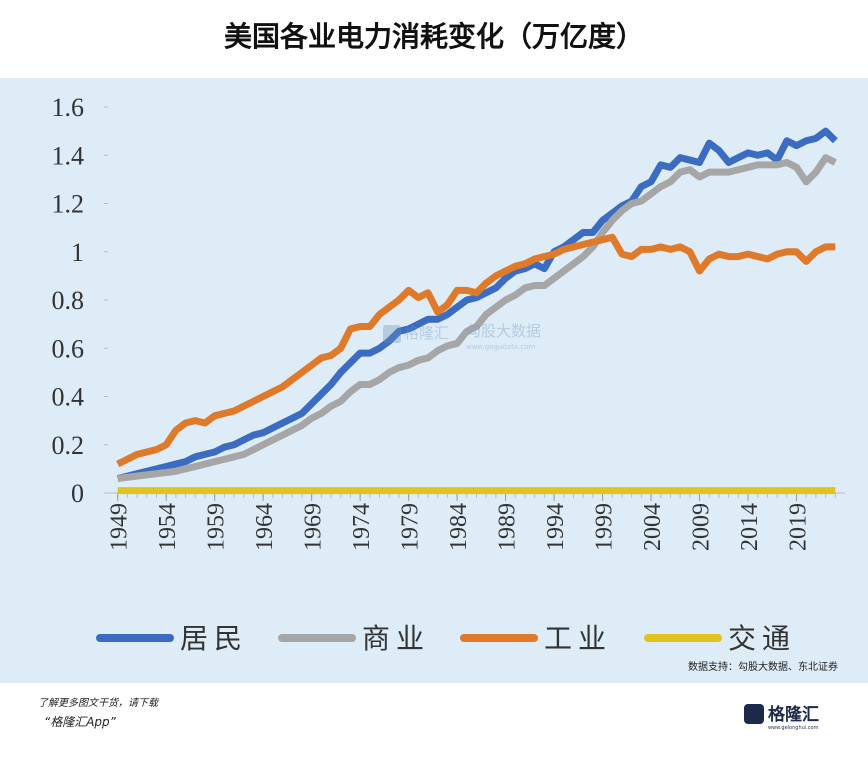  What do you see at coordinates (68, 300) in the screenshot?
I see `y-tick-label: 0.8` at bounding box center [68, 300].